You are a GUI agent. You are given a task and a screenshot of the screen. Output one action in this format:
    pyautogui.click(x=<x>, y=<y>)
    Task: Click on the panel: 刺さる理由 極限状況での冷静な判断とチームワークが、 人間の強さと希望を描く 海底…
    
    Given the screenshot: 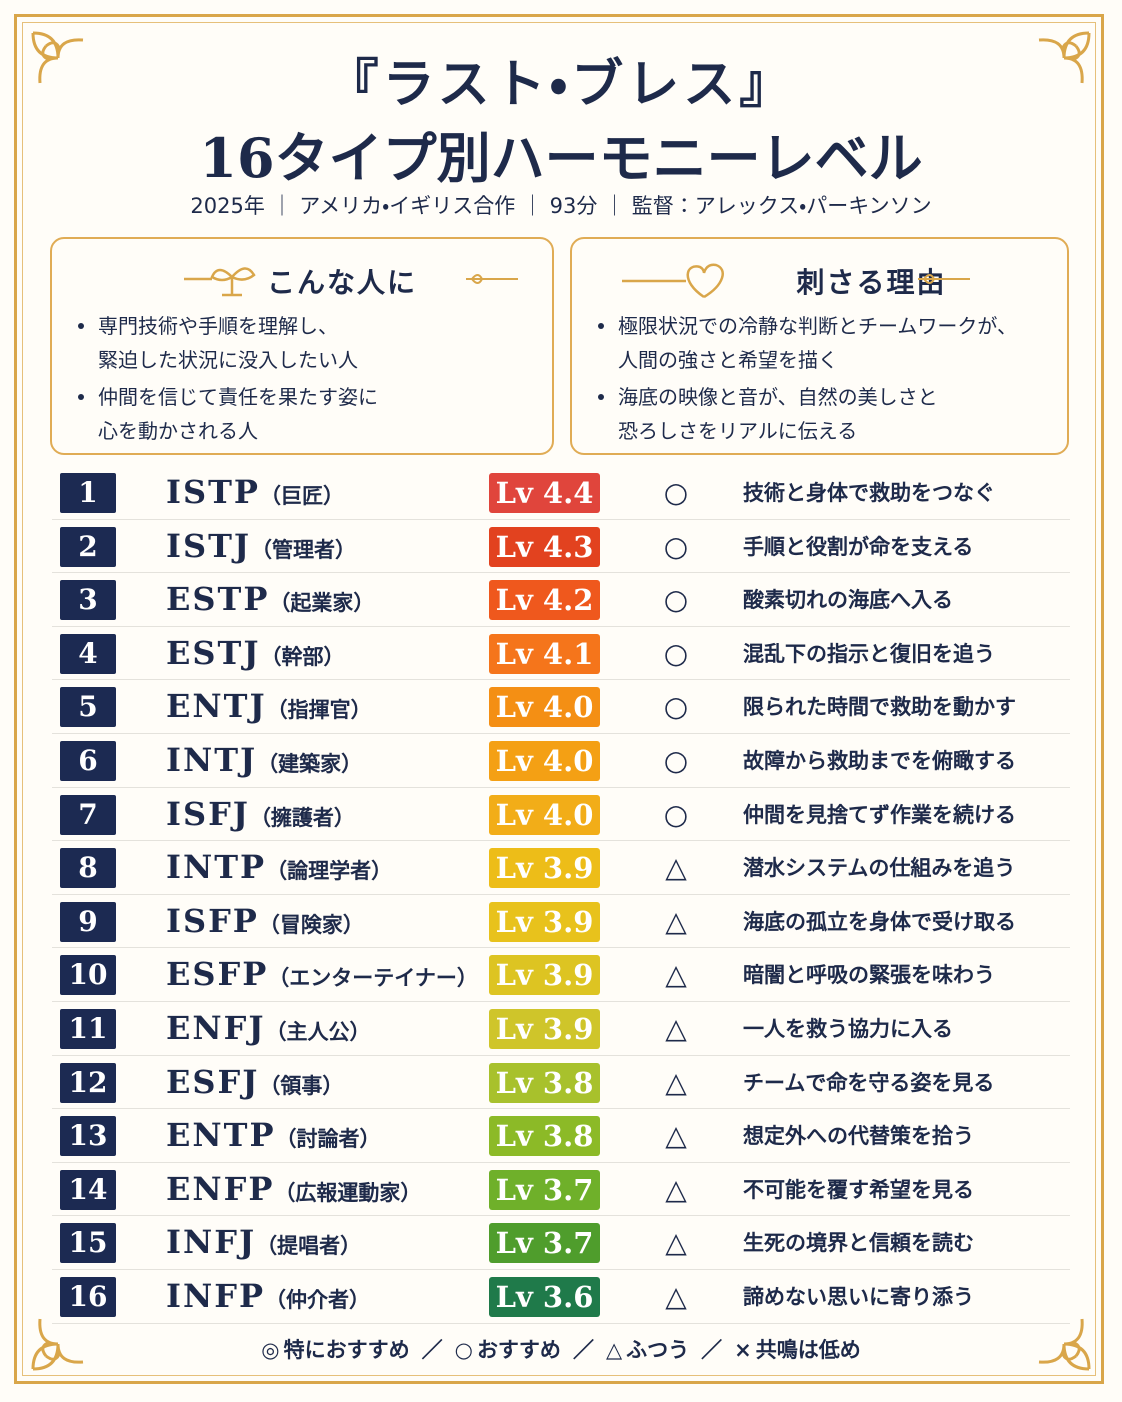 What is the action you would take?
    pyautogui.click(x=819, y=346)
    